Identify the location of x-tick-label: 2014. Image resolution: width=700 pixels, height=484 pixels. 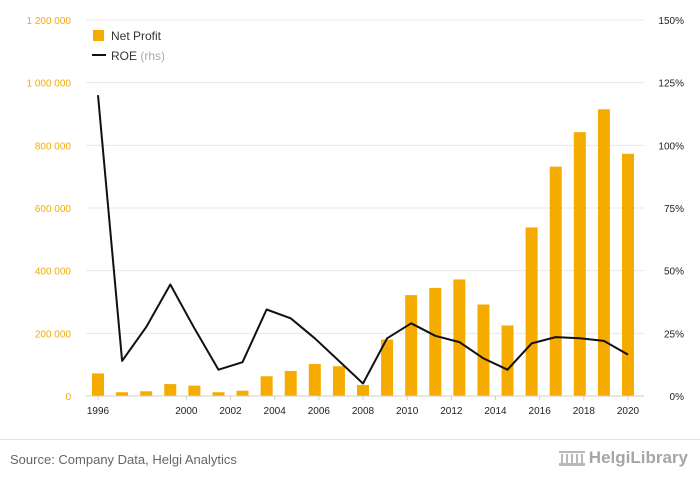
(495, 411).